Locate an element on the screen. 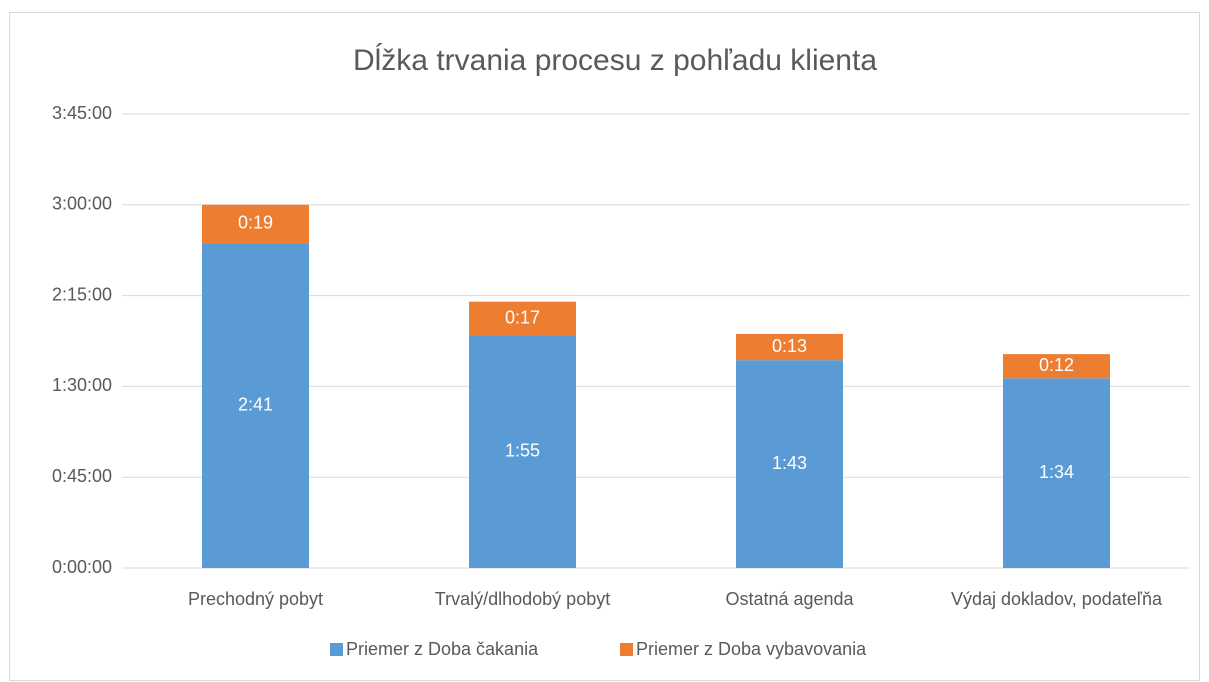  data-label: 0:17 is located at coordinates (522, 318).